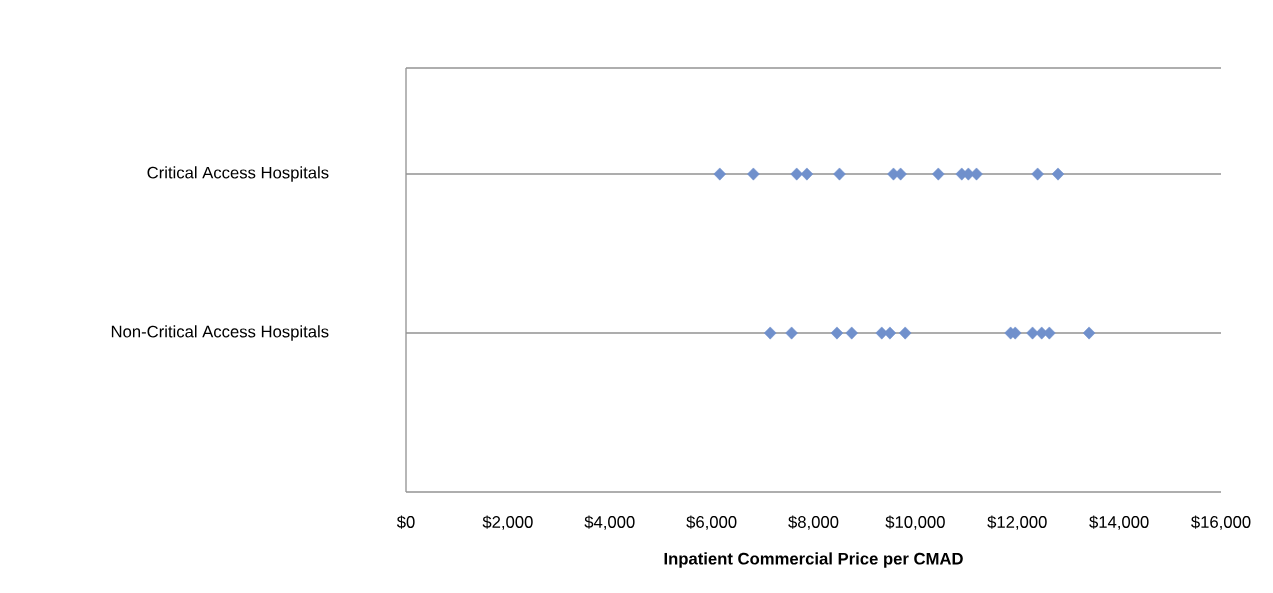  Describe the element at coordinates (220, 333) in the screenshot. I see `y-tick-label: Non-Critical Access Hospitals` at that location.